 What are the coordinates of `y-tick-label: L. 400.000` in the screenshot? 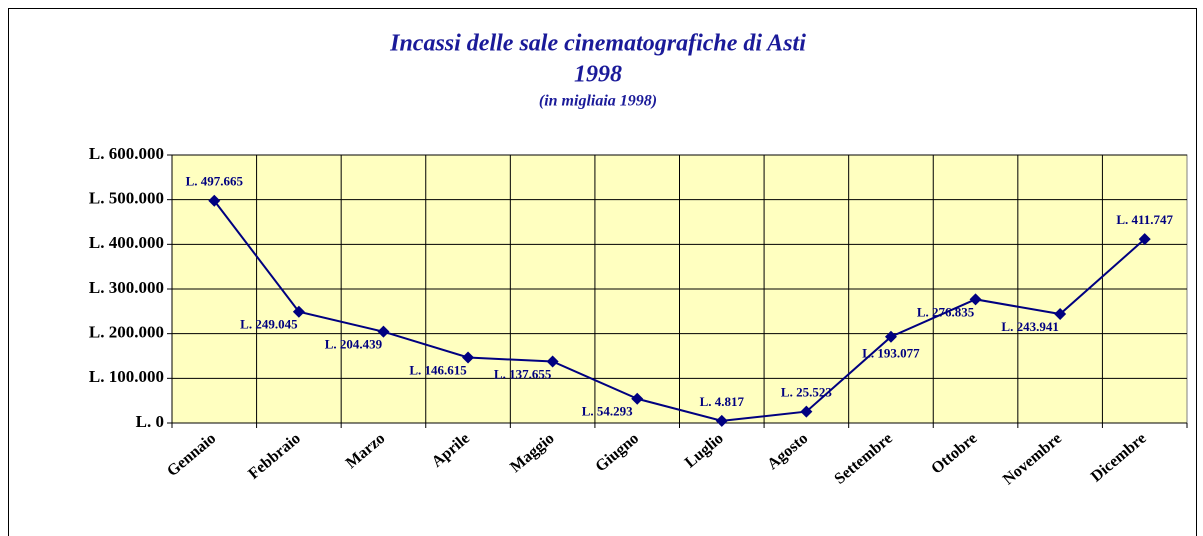 It's located at (126, 242).